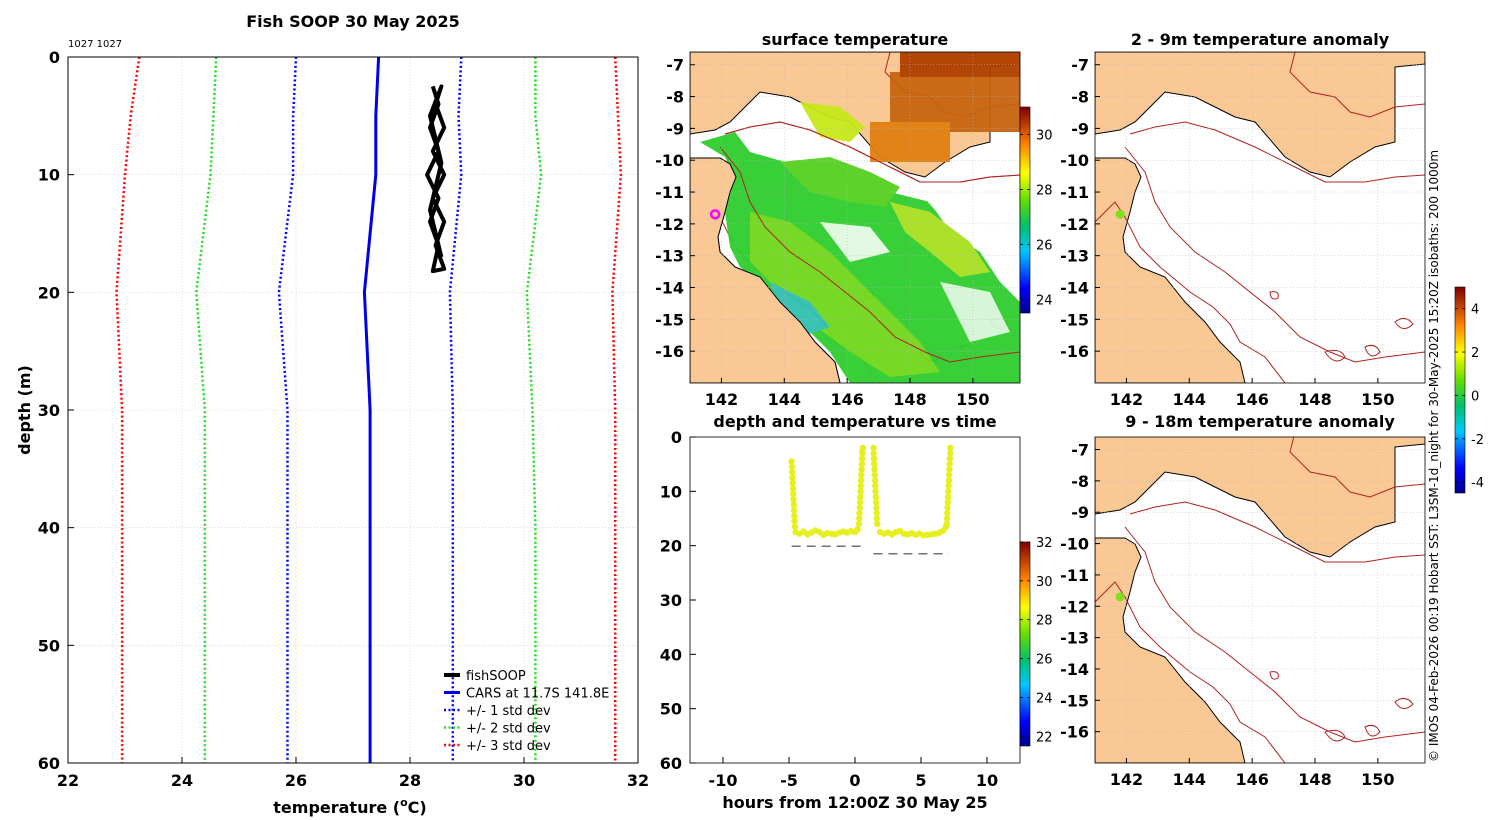  Describe the element at coordinates (671, 600) in the screenshot. I see `tick-label-depth: 30` at that location.